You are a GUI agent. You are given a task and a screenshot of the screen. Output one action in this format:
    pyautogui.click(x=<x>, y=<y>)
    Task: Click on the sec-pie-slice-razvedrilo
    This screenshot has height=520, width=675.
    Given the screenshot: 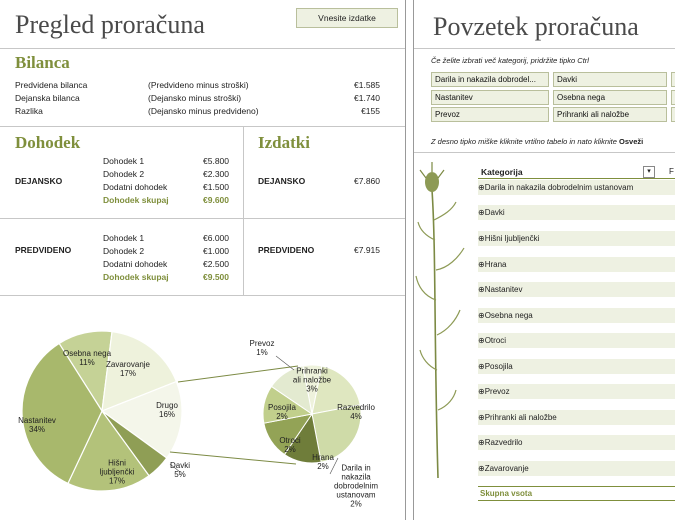 What is the action you would take?
    pyautogui.click(x=336, y=433)
    